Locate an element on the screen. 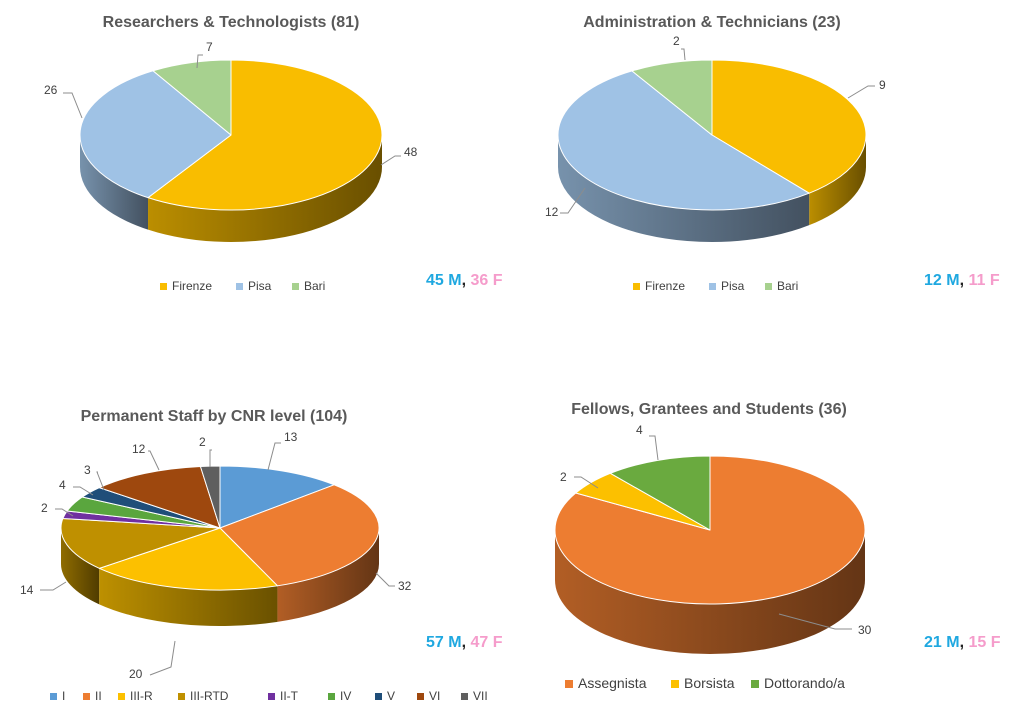  data-label-ii-t: 2 is located at coordinates (44, 508).